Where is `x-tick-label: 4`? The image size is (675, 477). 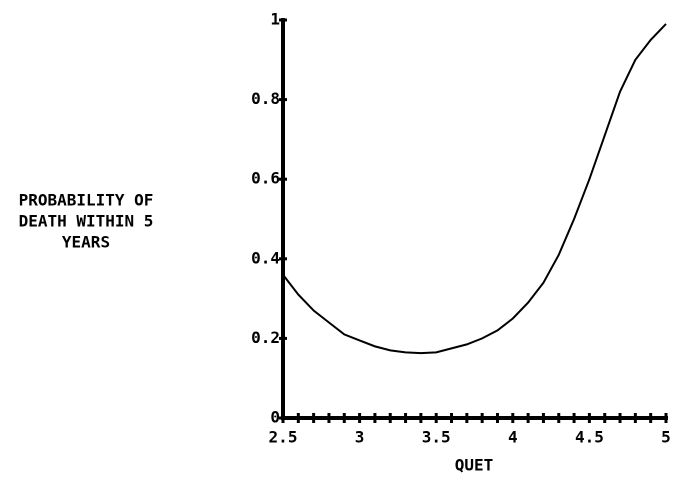 x-tick-label: 4 is located at coordinates (513, 437).